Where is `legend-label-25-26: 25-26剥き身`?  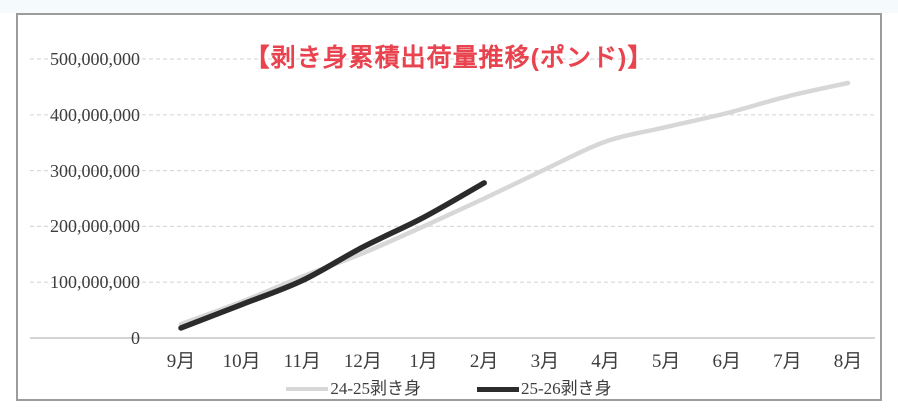
legend-label-25-26: 25-26剥き身 is located at coordinates (566, 388).